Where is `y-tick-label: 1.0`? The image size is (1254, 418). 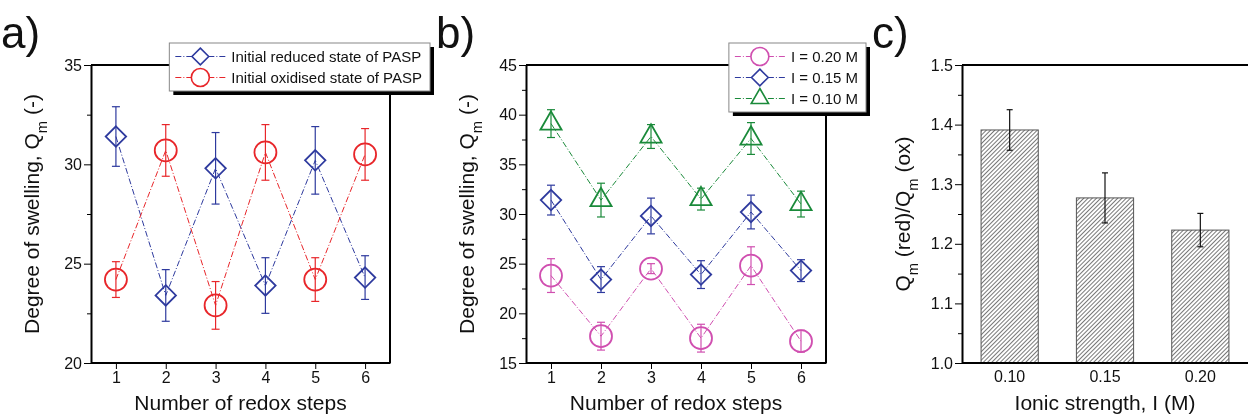 y-tick-label: 1.0 is located at coordinates (942, 363).